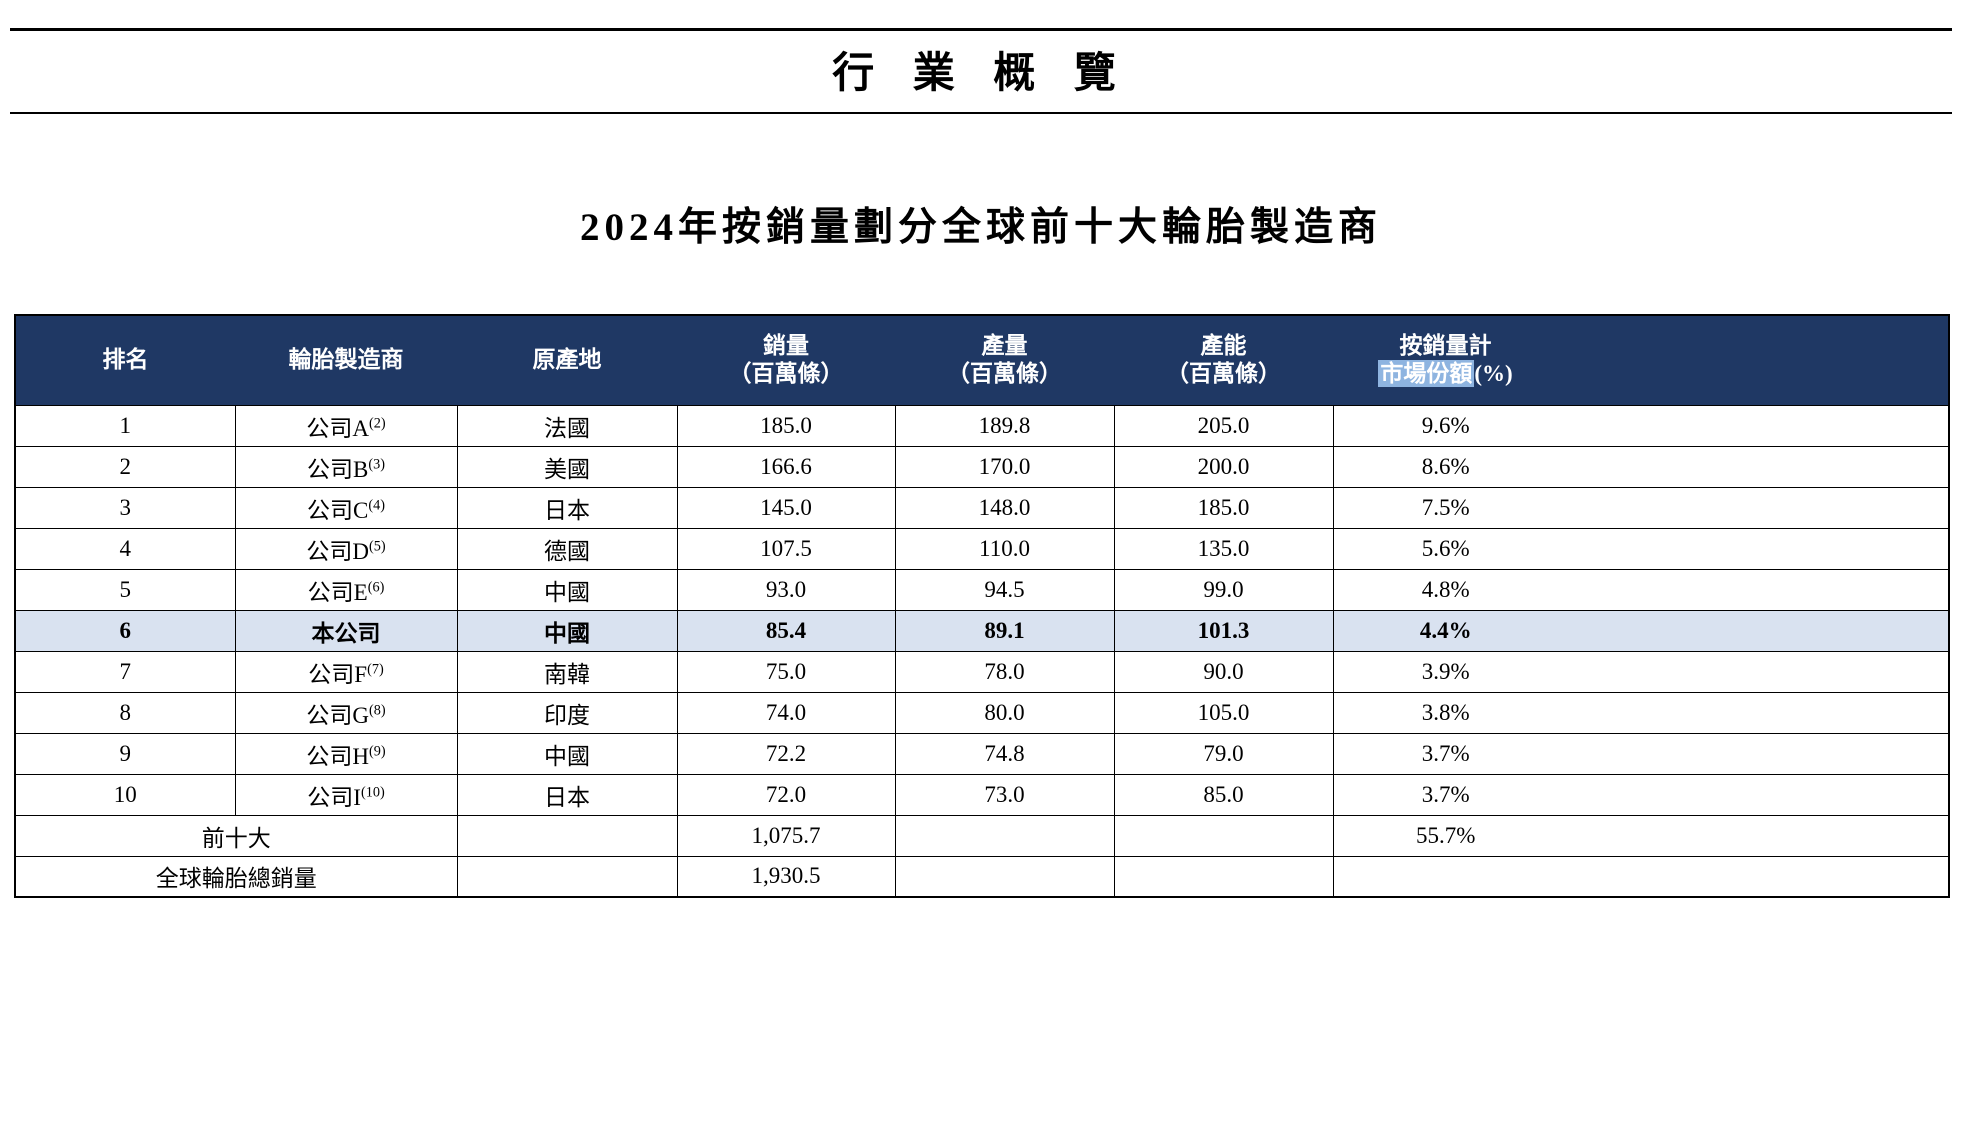 The width and height of the screenshot is (1962, 1128). Describe the element at coordinates (1223, 753) in the screenshot. I see `cell-capacity: 79.0` at that location.